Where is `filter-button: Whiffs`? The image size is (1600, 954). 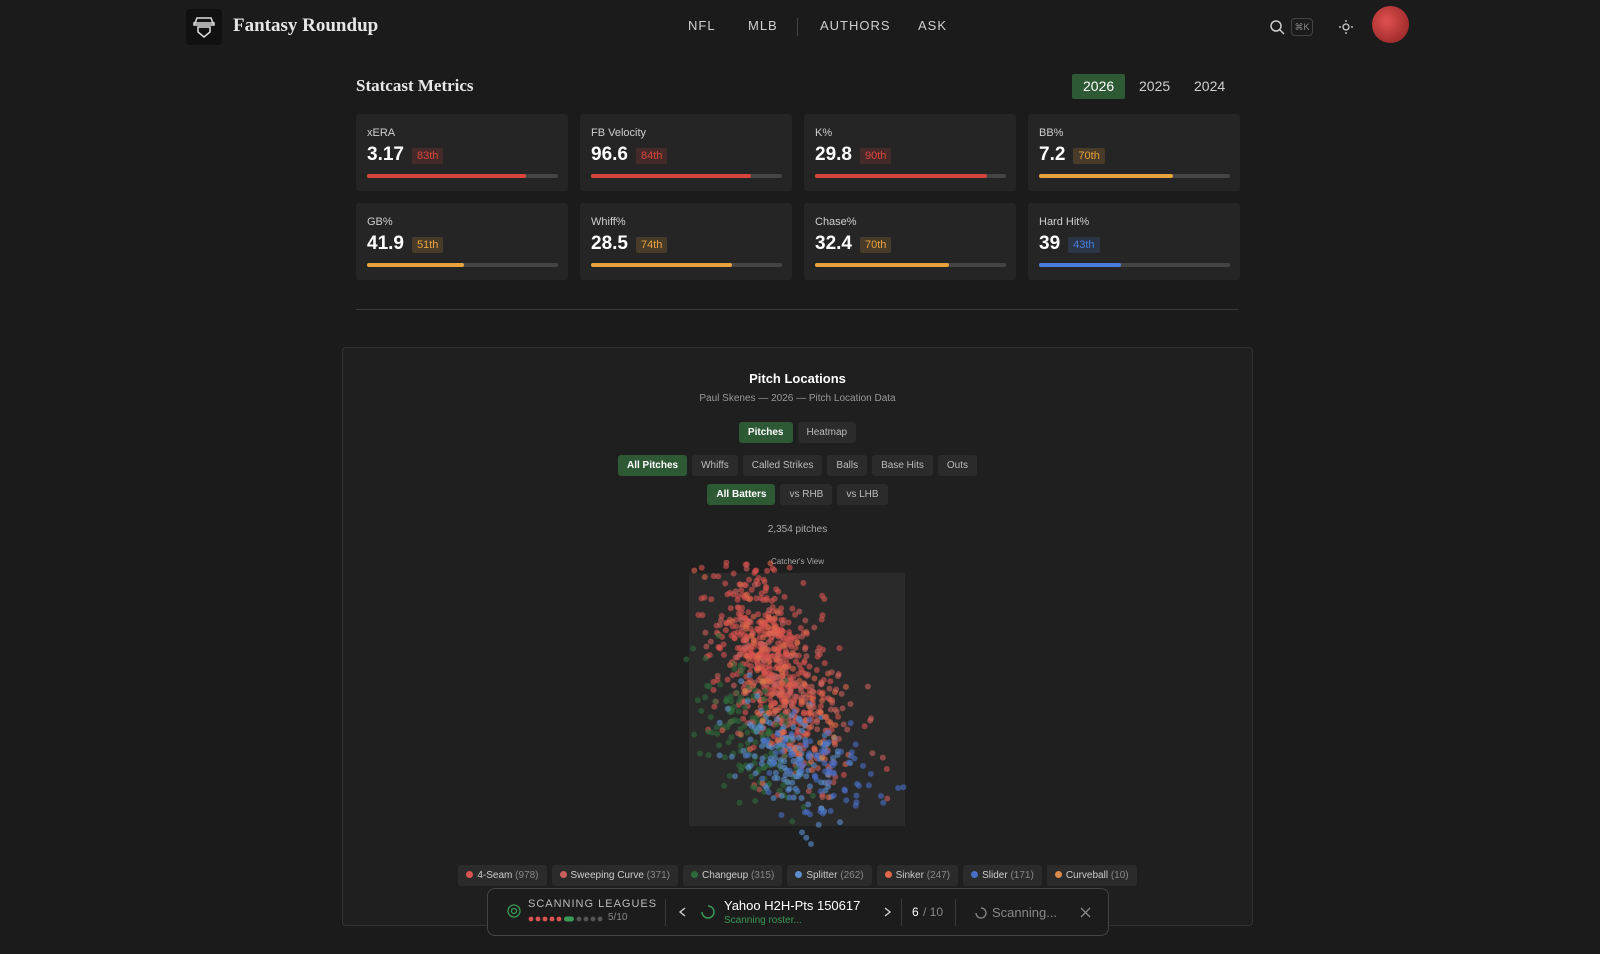
filter-button: Whiffs is located at coordinates (715, 465).